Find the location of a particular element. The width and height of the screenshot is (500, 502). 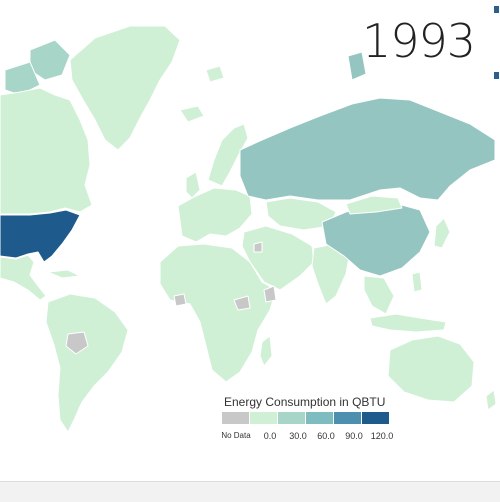

region-arctic-islands is located at coordinates (215, 74).